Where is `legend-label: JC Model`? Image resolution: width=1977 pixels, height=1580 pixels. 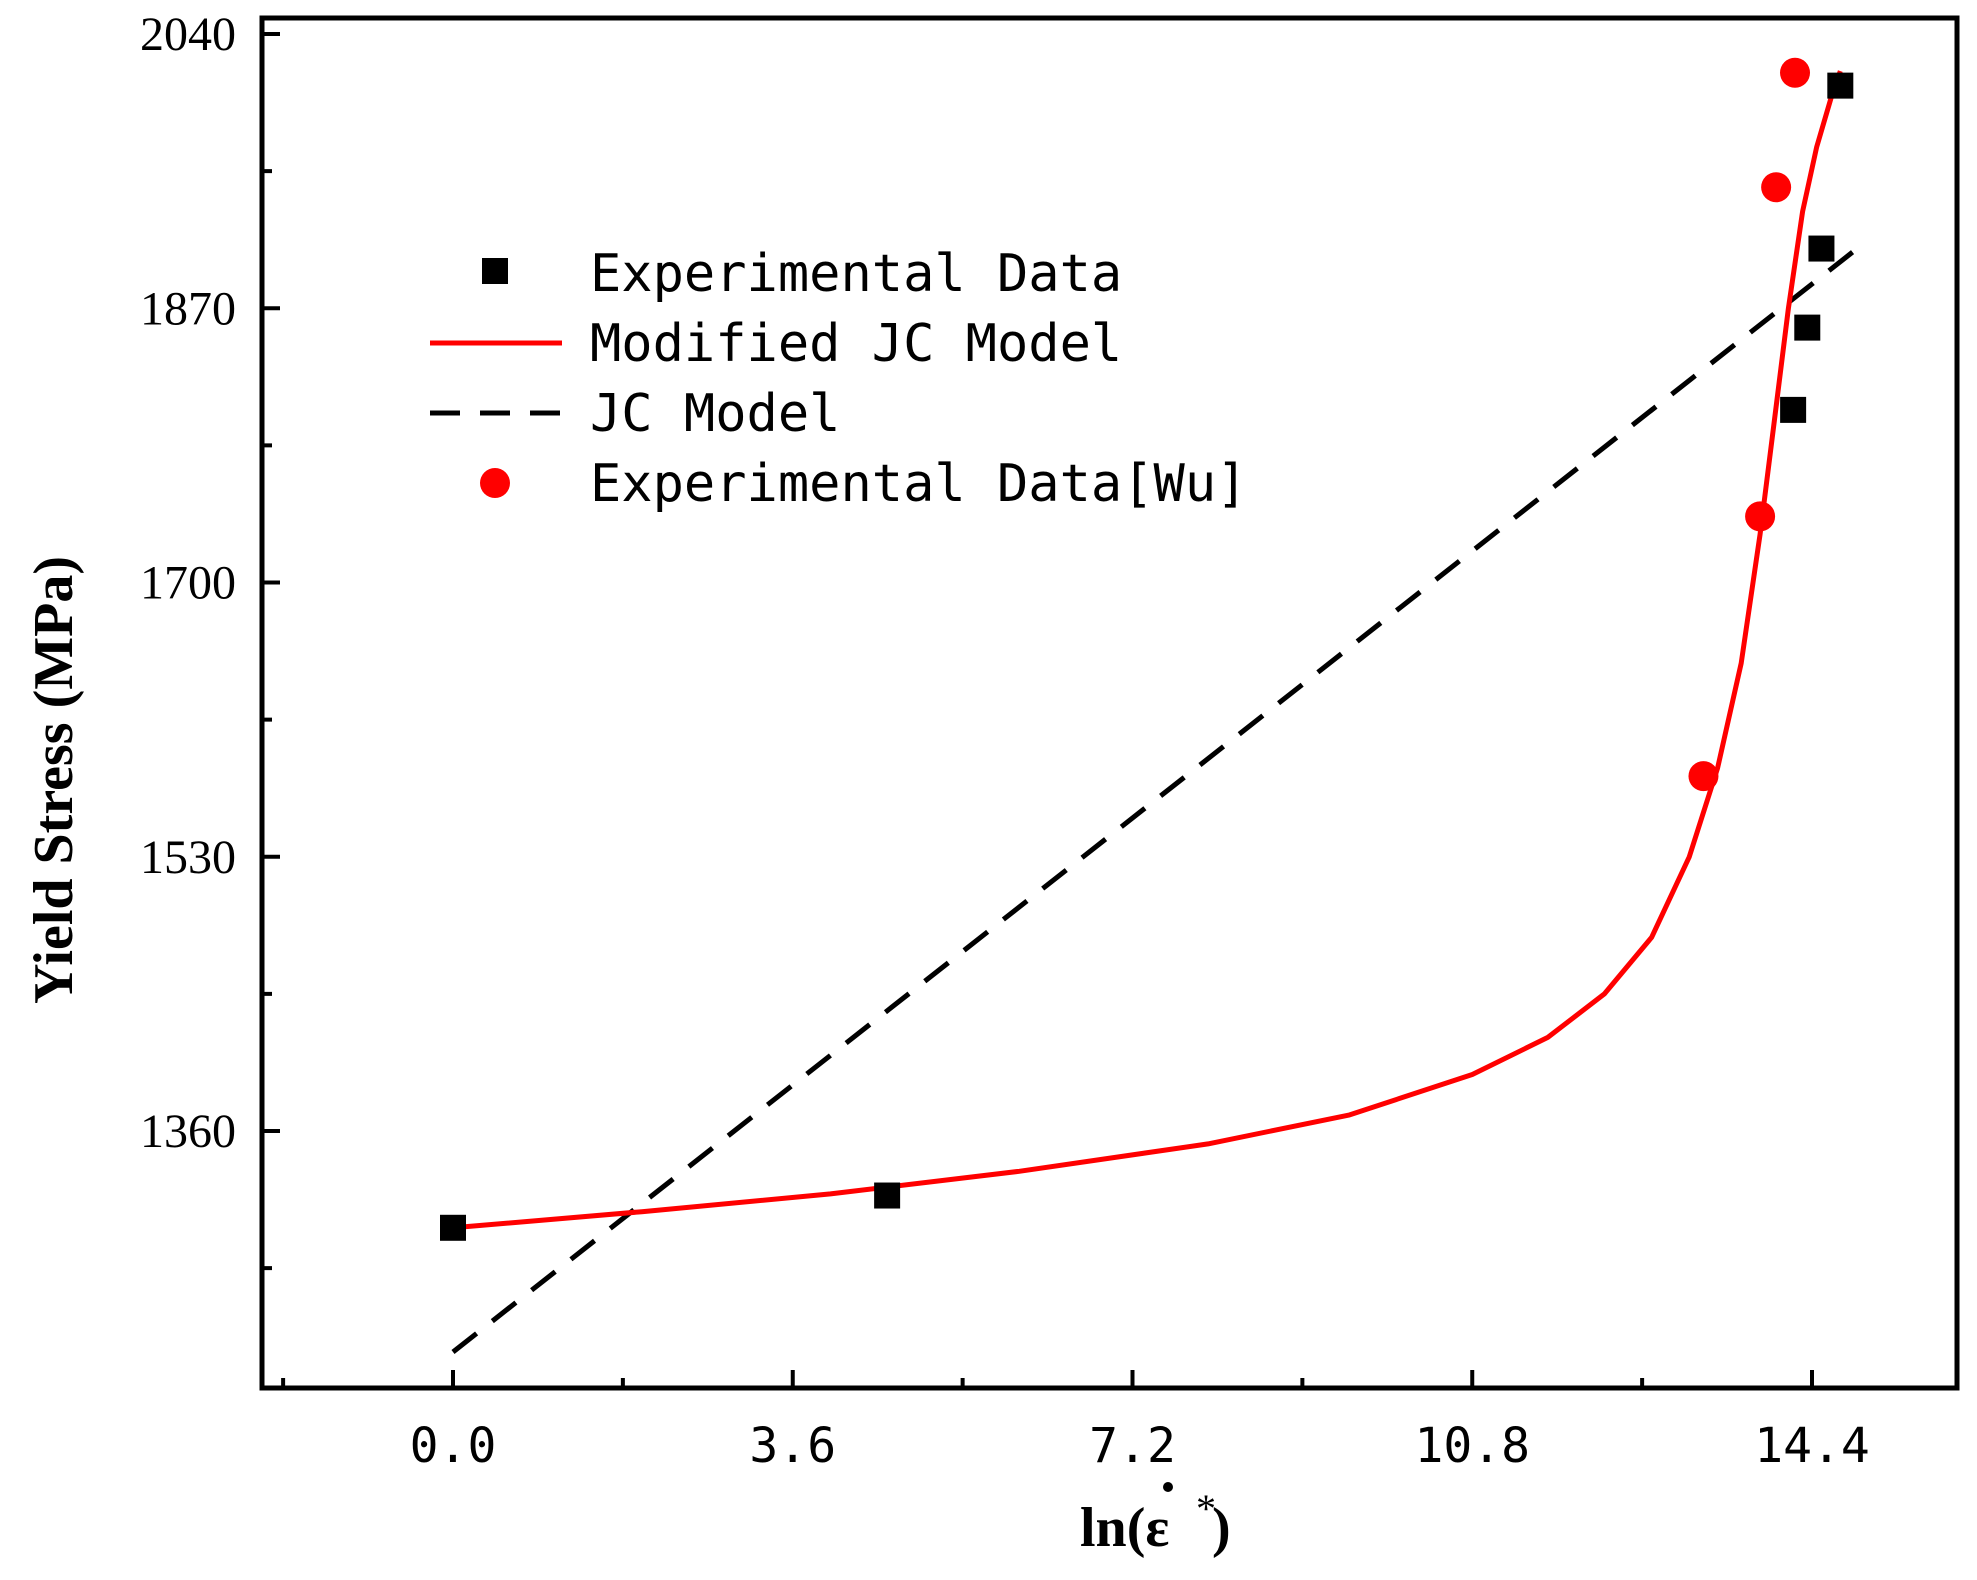
legend-label: JC Model is located at coordinates (715, 414).